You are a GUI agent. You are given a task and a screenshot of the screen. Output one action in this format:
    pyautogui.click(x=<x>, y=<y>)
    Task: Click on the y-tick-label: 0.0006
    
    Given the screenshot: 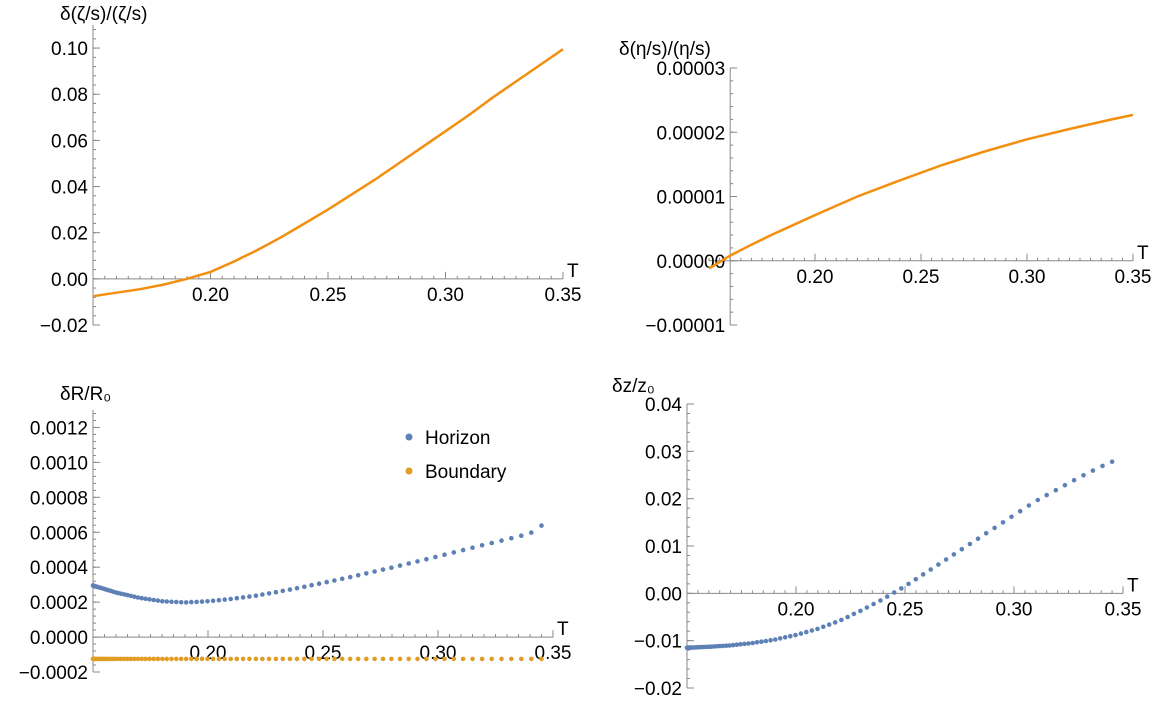 What is the action you would take?
    pyautogui.click(x=59, y=533)
    